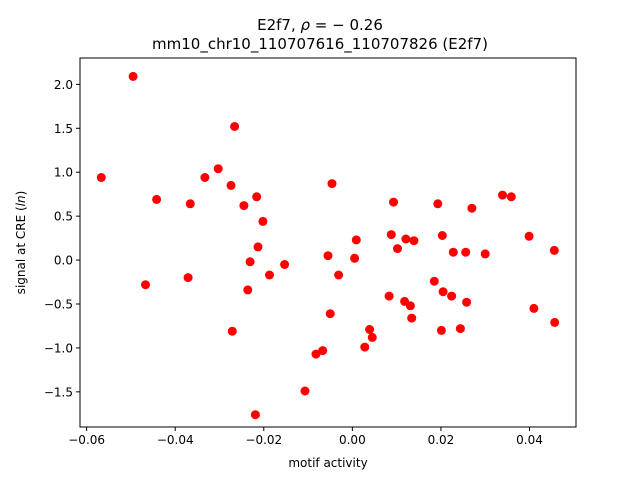 This screenshot has height=480, width=640. What do you see at coordinates (63, 129) in the screenshot?
I see `y-tick-label: 1.5` at bounding box center [63, 129].